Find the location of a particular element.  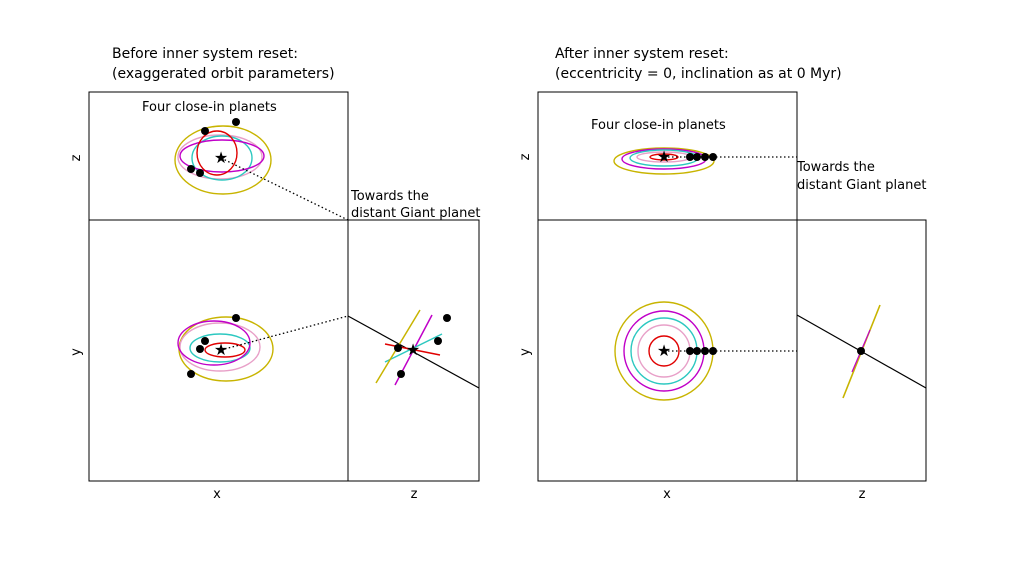

orbits-yz is located at coordinates (861, 351).